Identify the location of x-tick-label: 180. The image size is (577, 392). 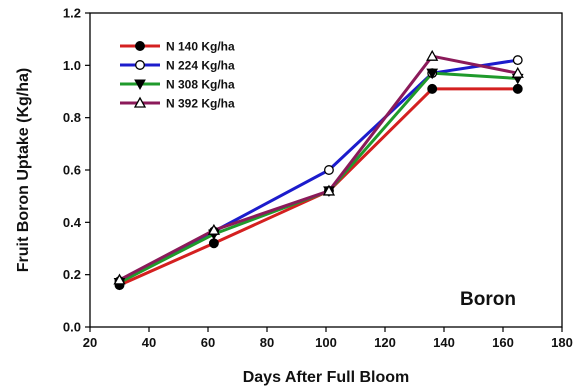
(562, 342).